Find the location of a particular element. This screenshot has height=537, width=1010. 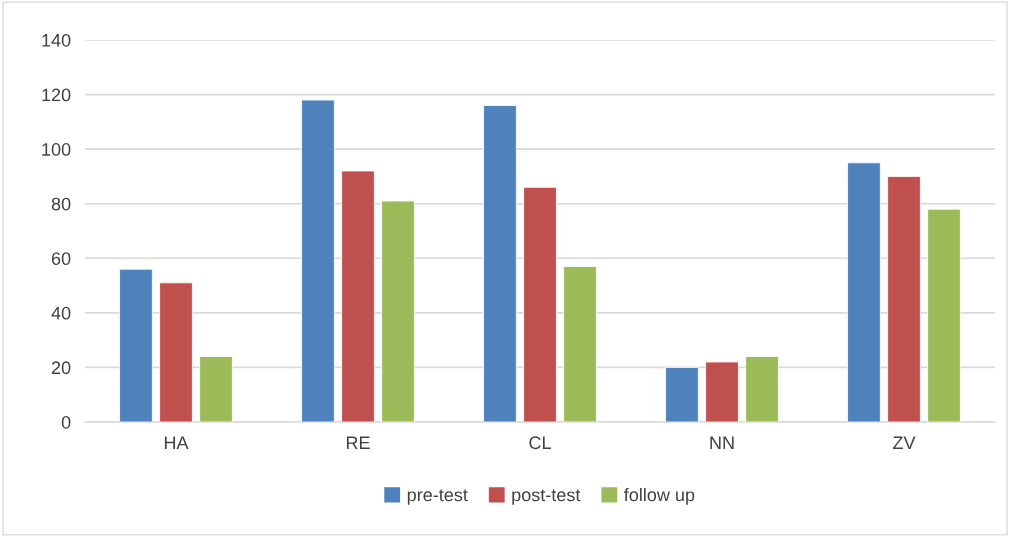

y-tick-label: 80 is located at coordinates (61, 204).